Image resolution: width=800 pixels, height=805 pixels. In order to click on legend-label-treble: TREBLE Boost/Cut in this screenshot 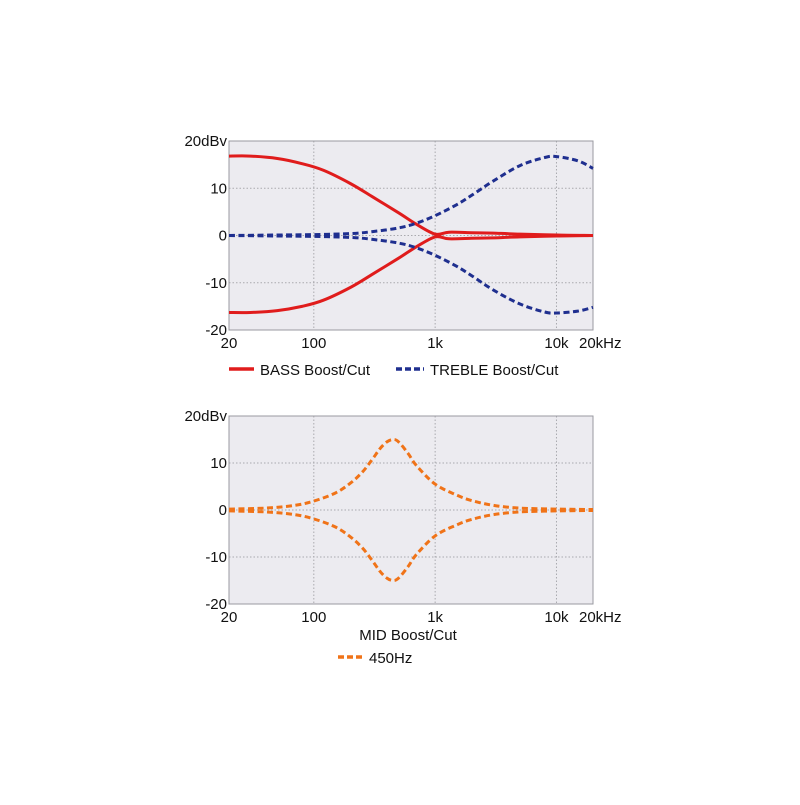, I will do `click(494, 370)`.